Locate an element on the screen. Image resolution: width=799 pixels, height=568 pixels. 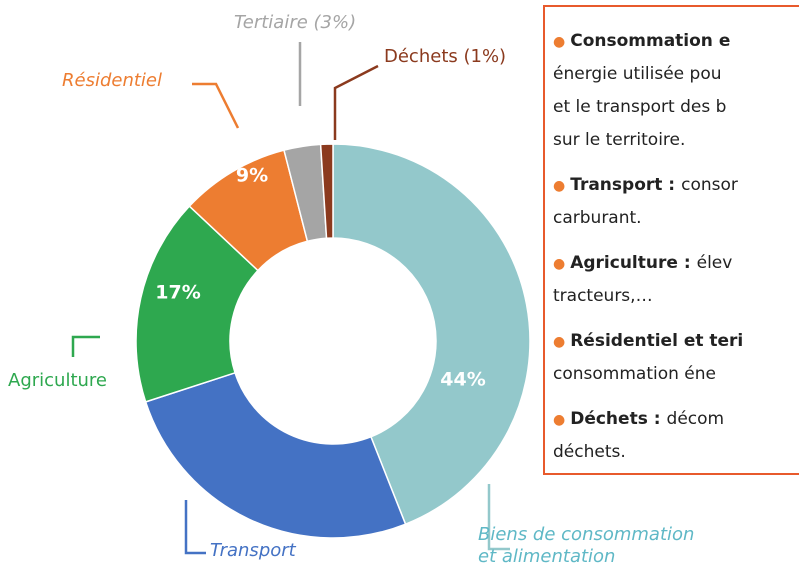
text-line: ● Résidentiel et teri is located at coordinates (676, 341).